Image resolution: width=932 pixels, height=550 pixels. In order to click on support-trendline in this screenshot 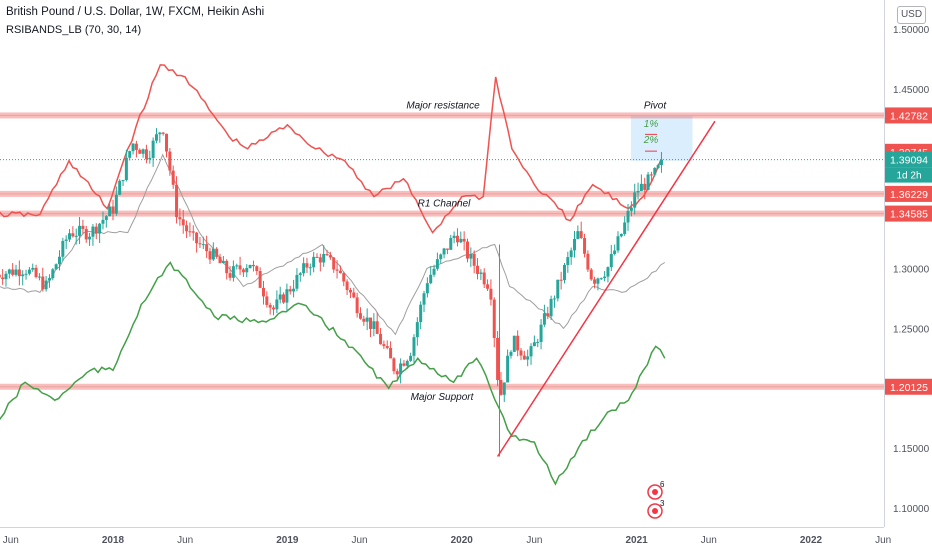, I will do `click(606, 288)`.